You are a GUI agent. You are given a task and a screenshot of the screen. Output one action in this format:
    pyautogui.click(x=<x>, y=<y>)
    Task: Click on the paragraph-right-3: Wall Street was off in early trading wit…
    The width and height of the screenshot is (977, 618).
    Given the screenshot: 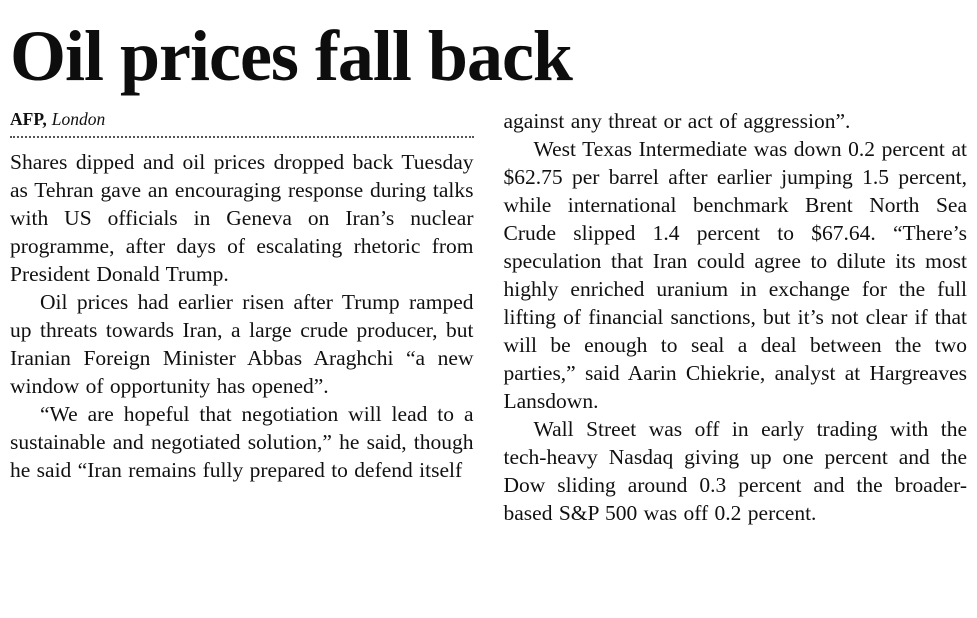 What is the action you would take?
    pyautogui.click(x=735, y=471)
    